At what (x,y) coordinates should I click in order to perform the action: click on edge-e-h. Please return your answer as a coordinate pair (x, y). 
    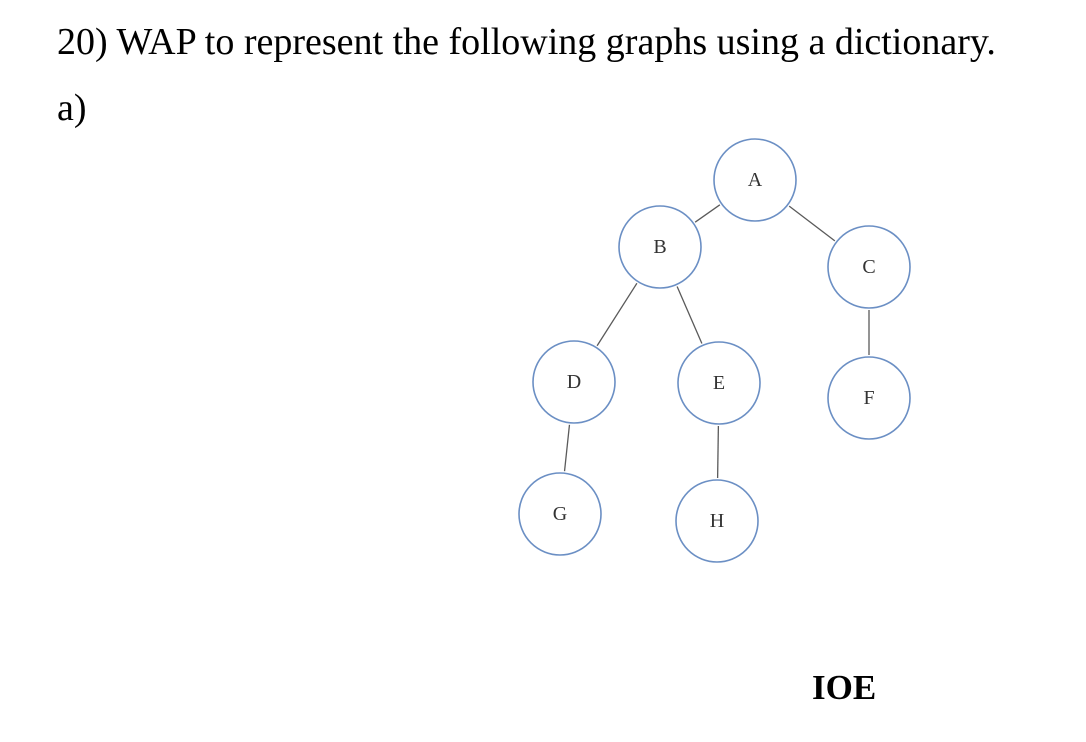
    Looking at the image, I should click on (718, 452).